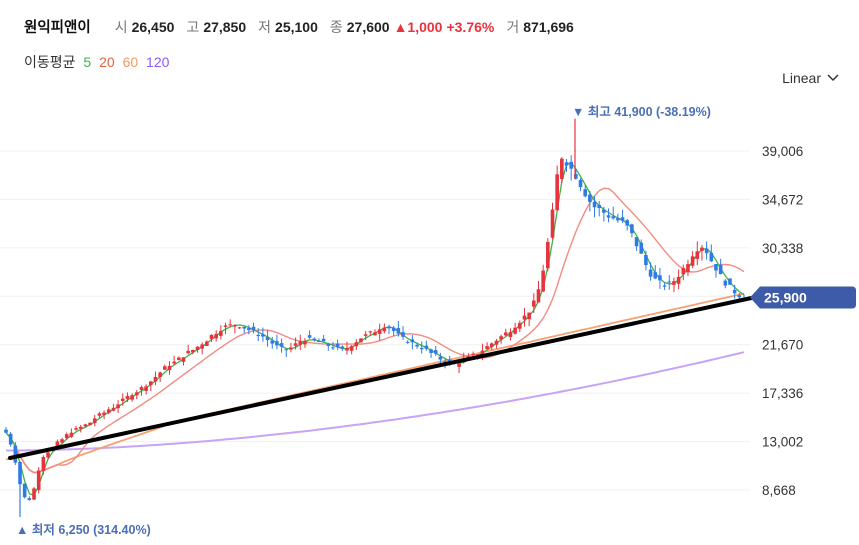  What do you see at coordinates (107, 62) in the screenshot?
I see `ma-20-label: 20` at bounding box center [107, 62].